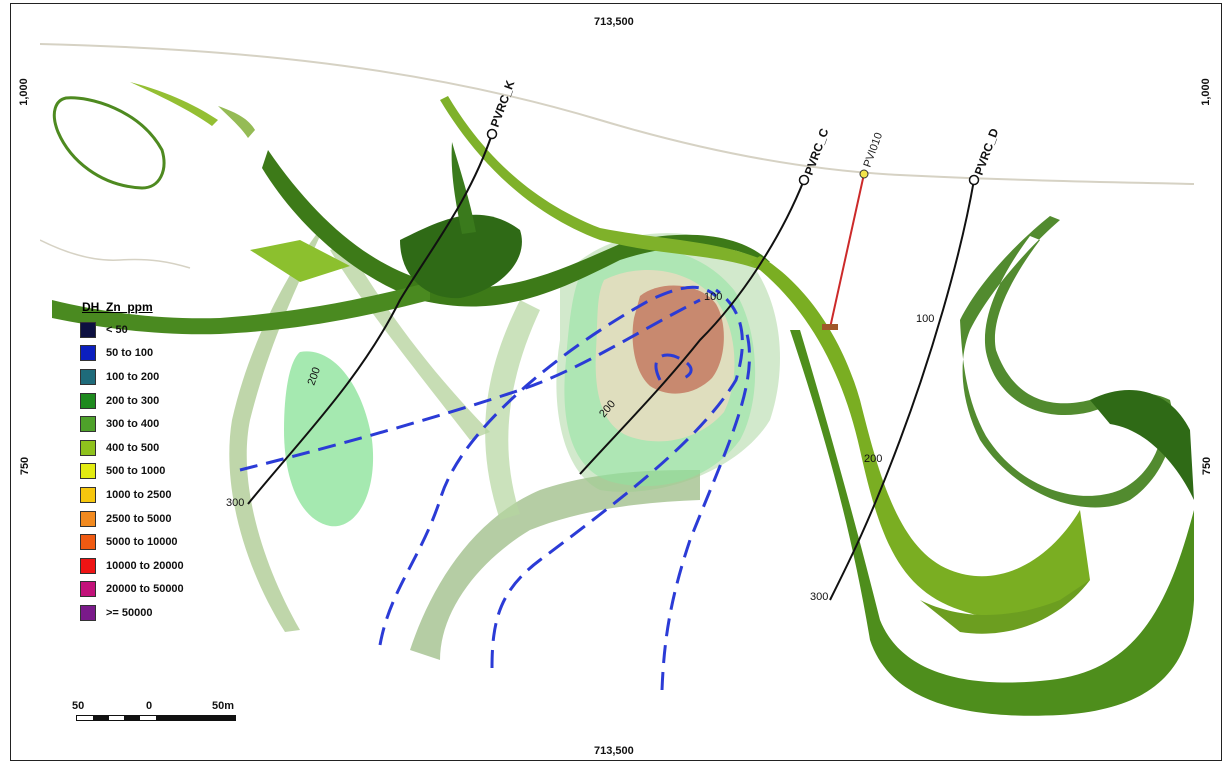 The height and width of the screenshot is (765, 1226). Describe the element at coordinates (555, 565) in the screenshot. I see `pale-vein-lower` at that location.